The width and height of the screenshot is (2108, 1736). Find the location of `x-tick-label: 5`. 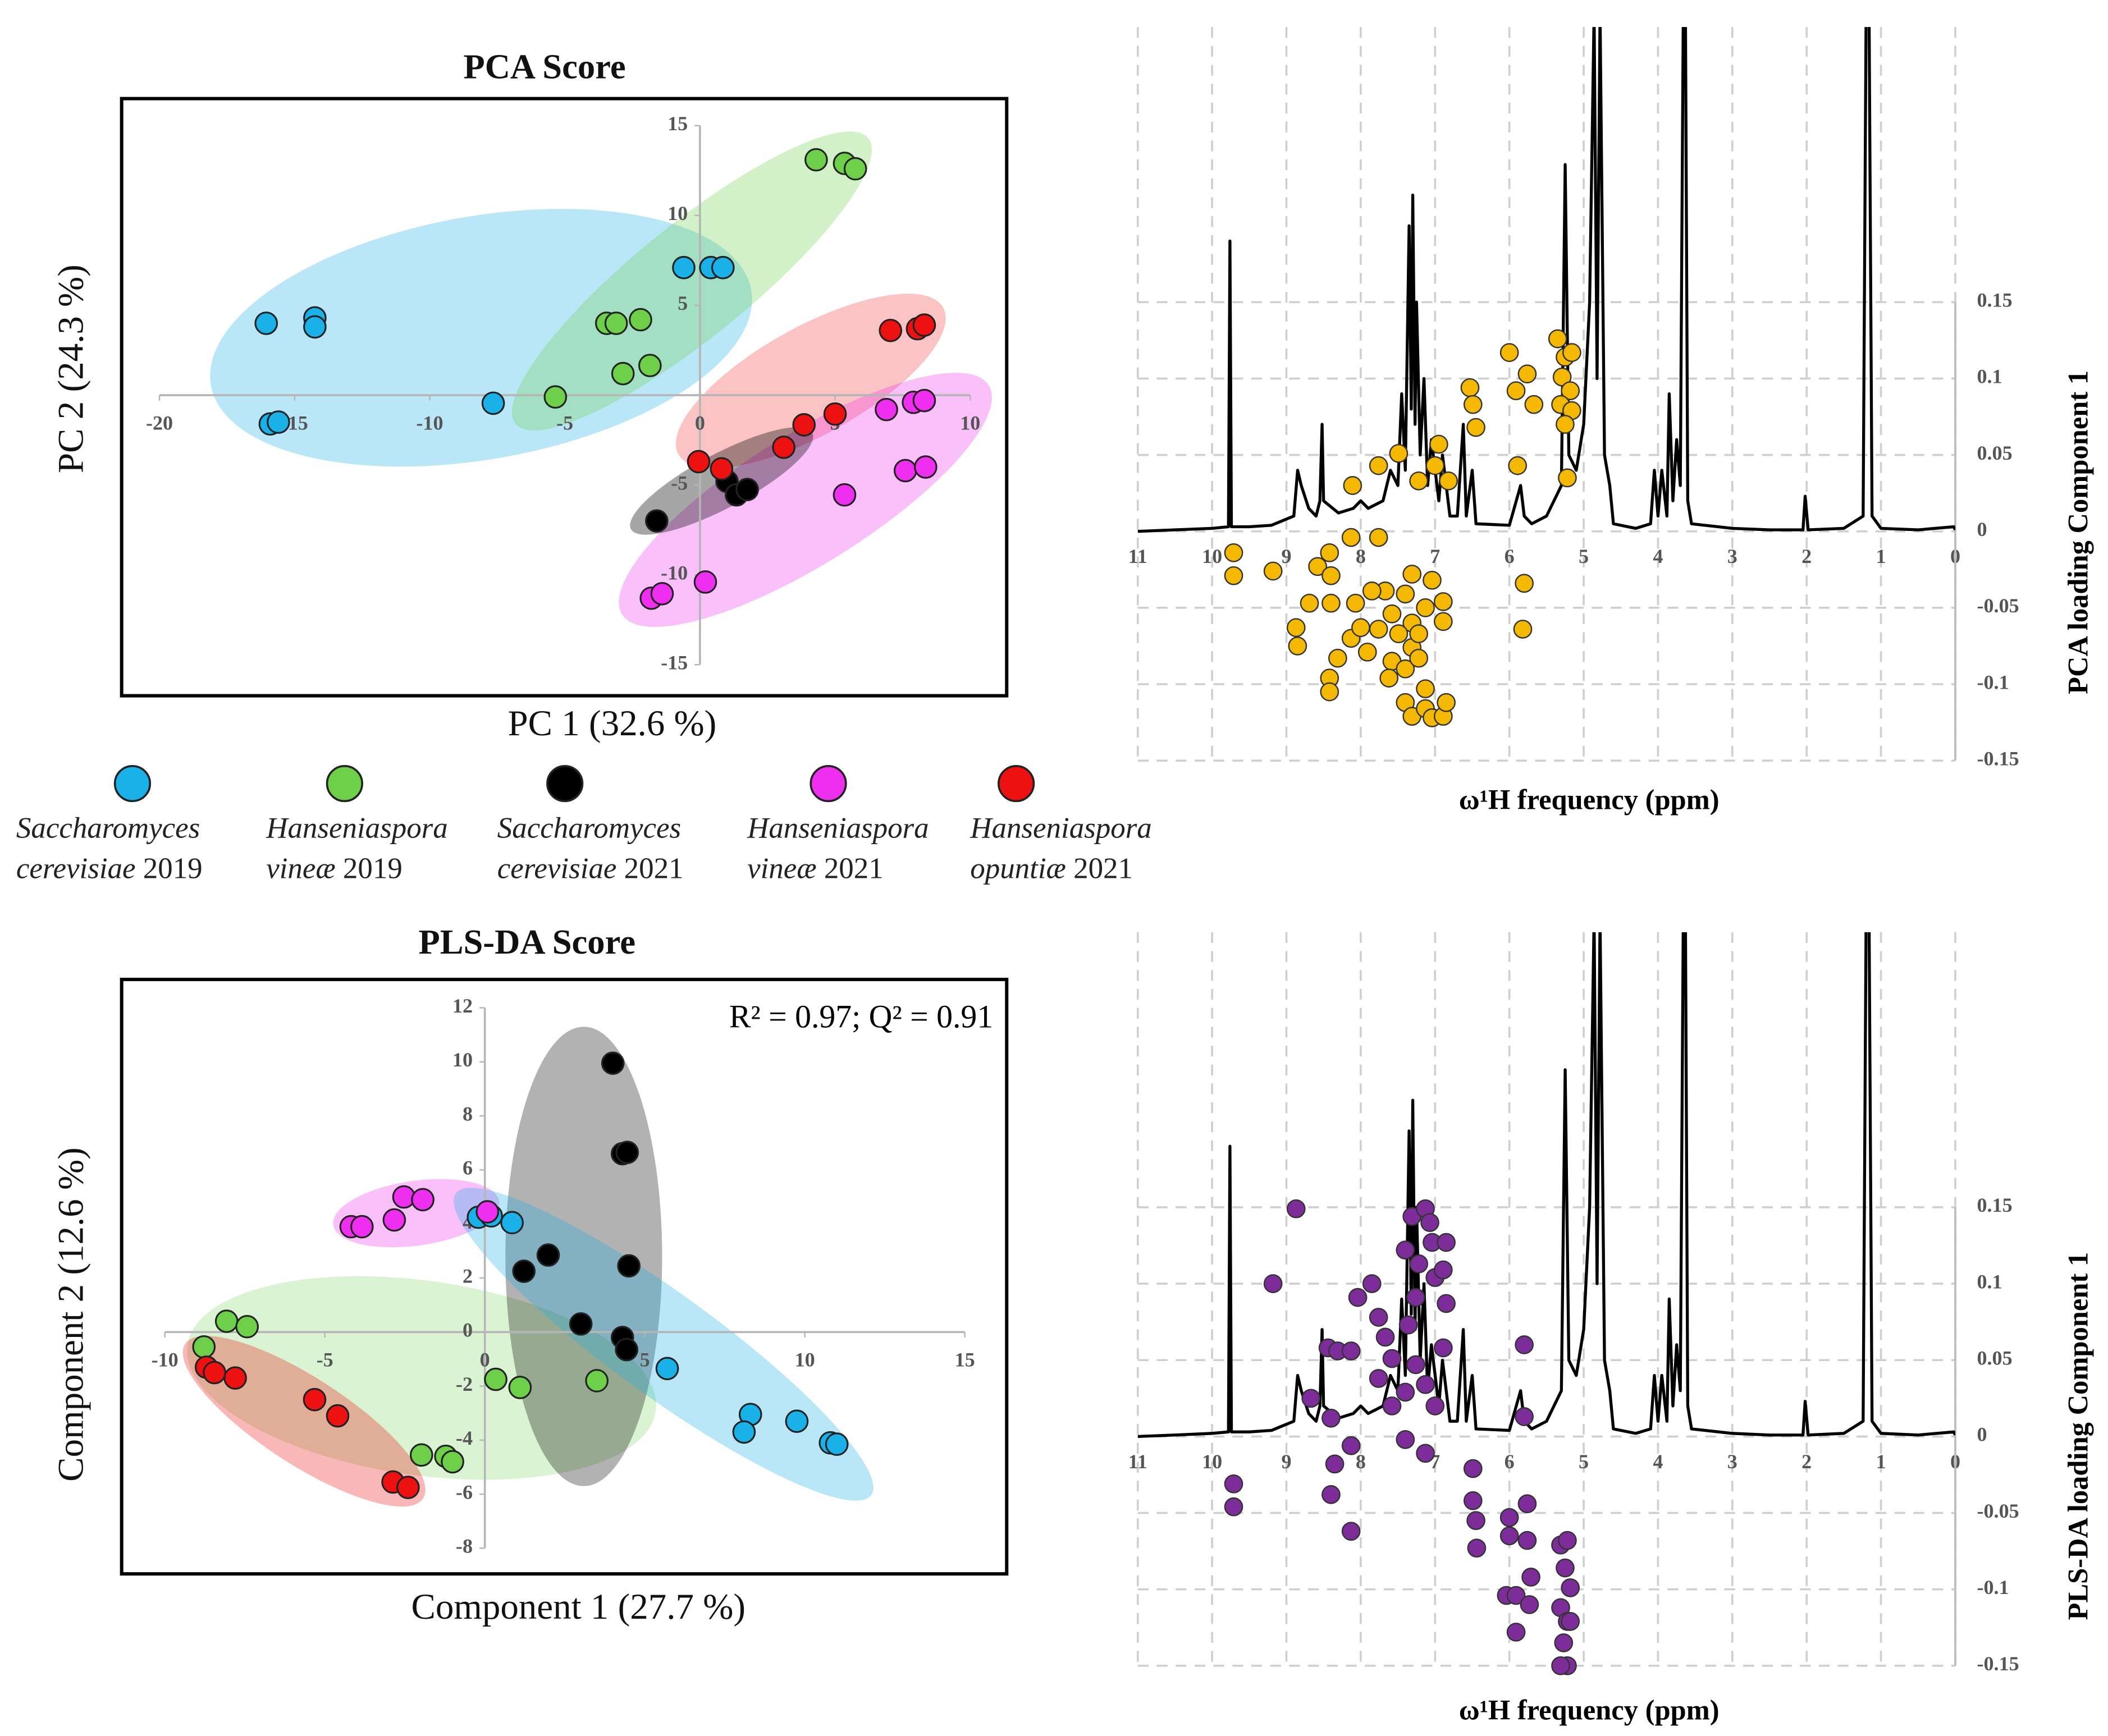

x-tick-label: 5 is located at coordinates (645, 1360).